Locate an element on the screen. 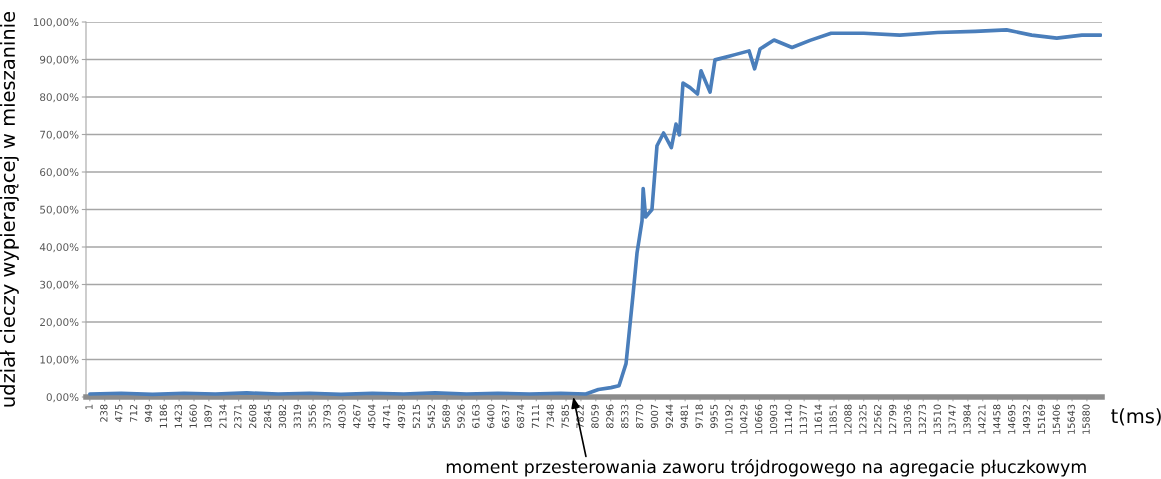 This screenshot has width=1161, height=479. y-tick-label: 40,00% is located at coordinates (59, 248).